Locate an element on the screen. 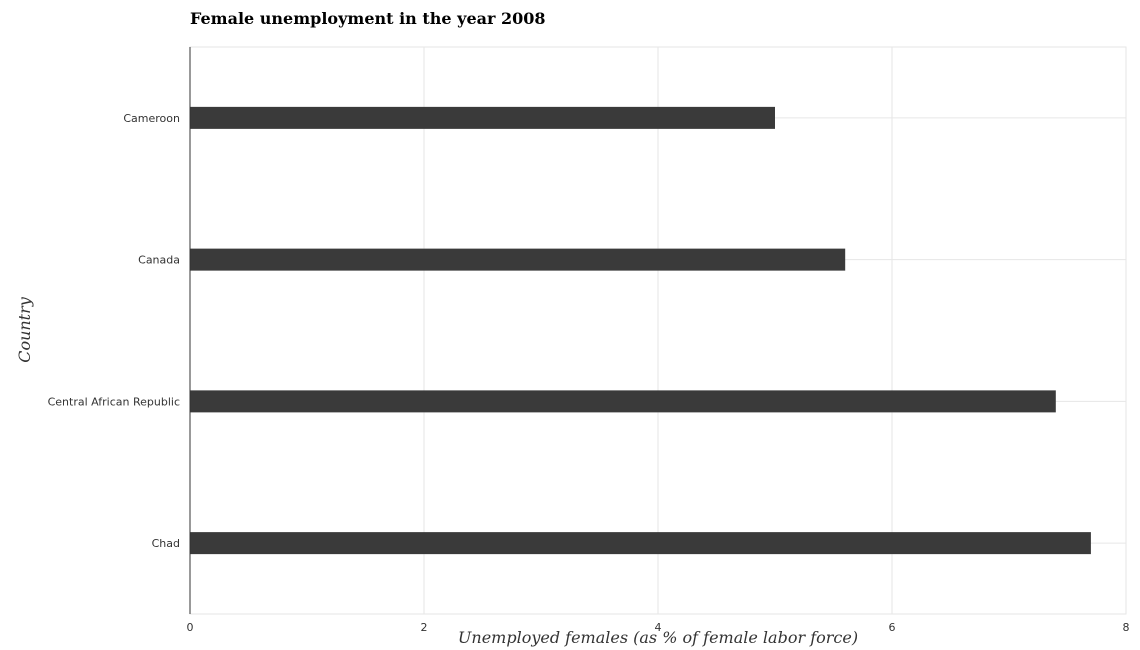 This screenshot has height=650, width=1140. x-tick-label: 0 is located at coordinates (190, 627).